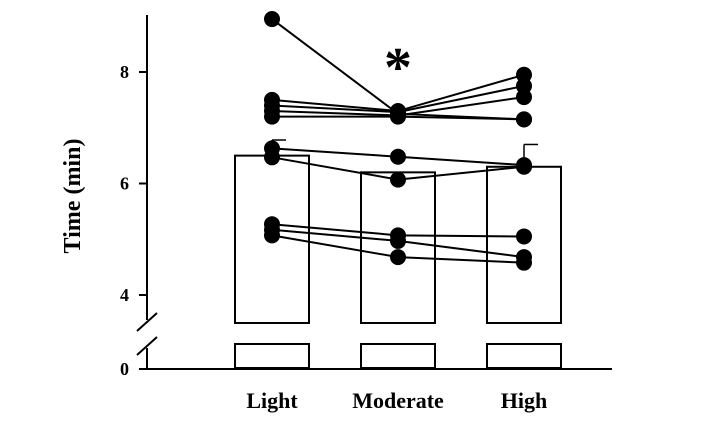  Describe the element at coordinates (524, 236) in the screenshot. I see `subject-point-8-high` at that location.